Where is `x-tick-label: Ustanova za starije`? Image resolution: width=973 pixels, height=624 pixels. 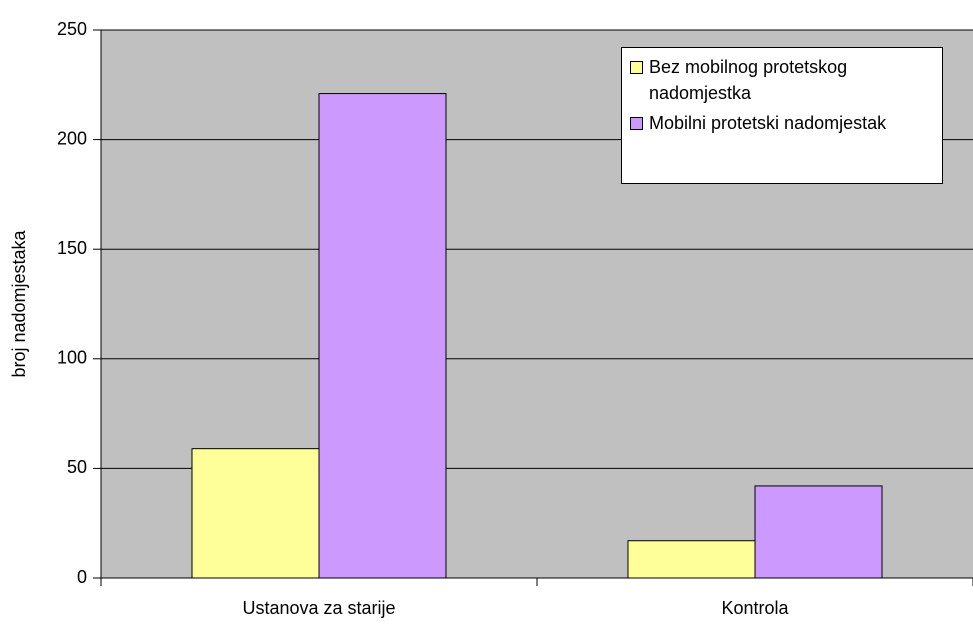
x-tick-label: Ustanova za starije is located at coordinates (318, 608).